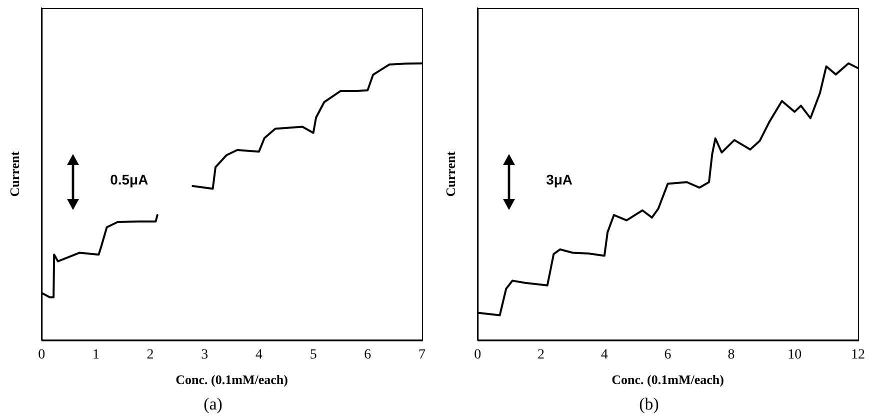 This screenshot has height=417, width=872. What do you see at coordinates (129, 180) in the screenshot?
I see `annotation: 0.5μA` at bounding box center [129, 180].